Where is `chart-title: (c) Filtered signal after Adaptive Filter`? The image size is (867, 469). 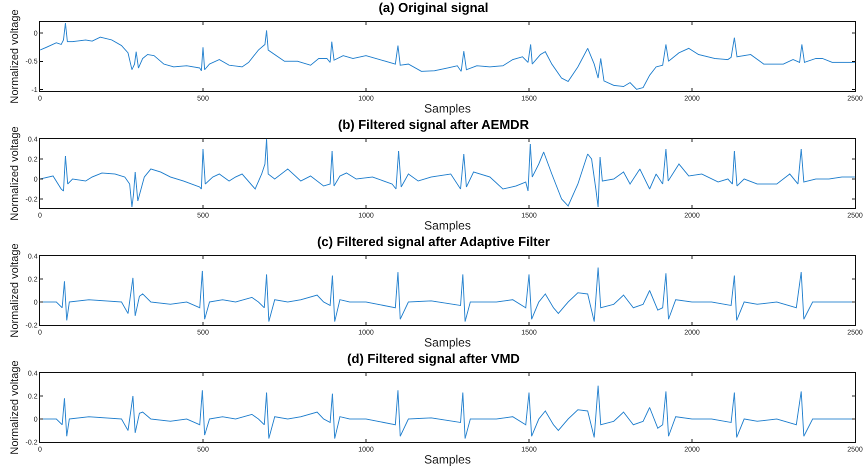 chart-title: (c) Filtered signal after Adaptive Filter is located at coordinates (433, 242).